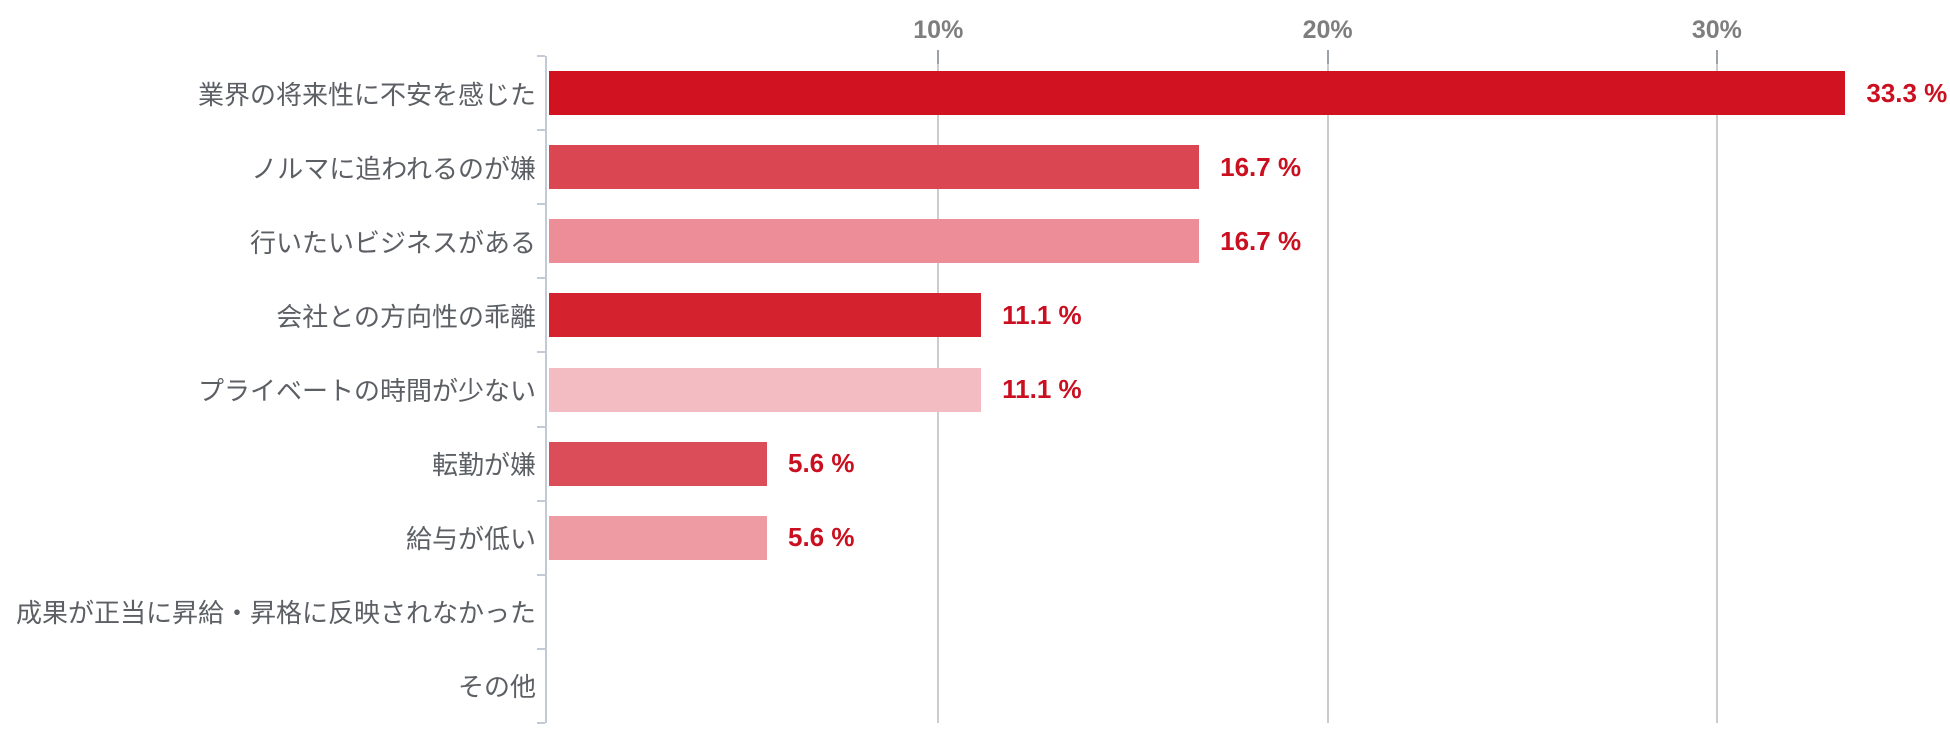 The image size is (1950, 752). I want to click on x-axis-tick-30%, so click(1716, 57).